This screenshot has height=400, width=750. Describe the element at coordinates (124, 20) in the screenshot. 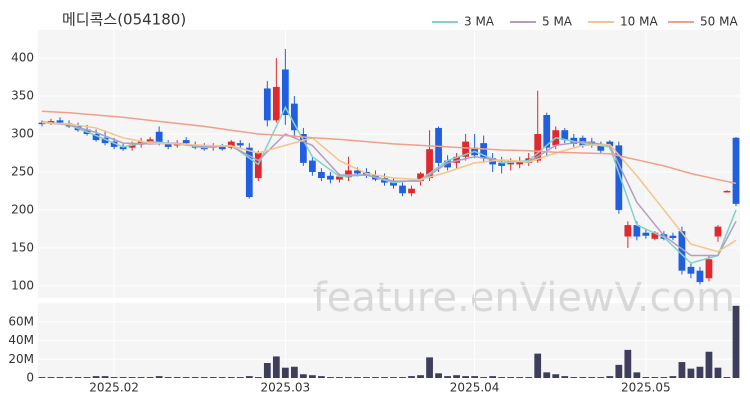

I see `chart-title: 메디콕스(054180)` at that location.